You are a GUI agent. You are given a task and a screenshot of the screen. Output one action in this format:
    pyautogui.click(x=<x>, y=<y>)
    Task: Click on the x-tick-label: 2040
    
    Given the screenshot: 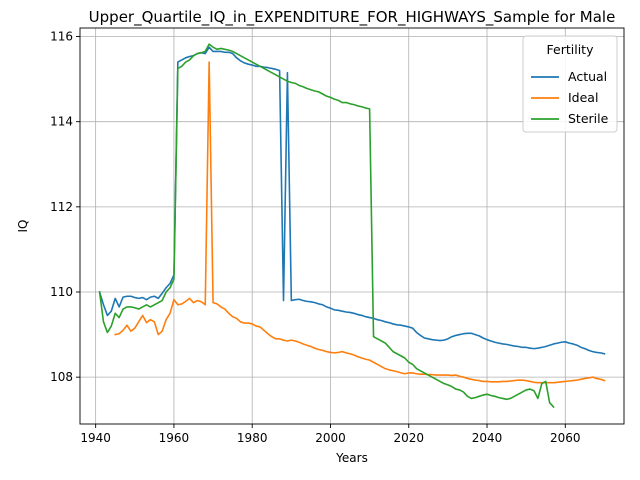 What is the action you would take?
    pyautogui.click(x=487, y=438)
    